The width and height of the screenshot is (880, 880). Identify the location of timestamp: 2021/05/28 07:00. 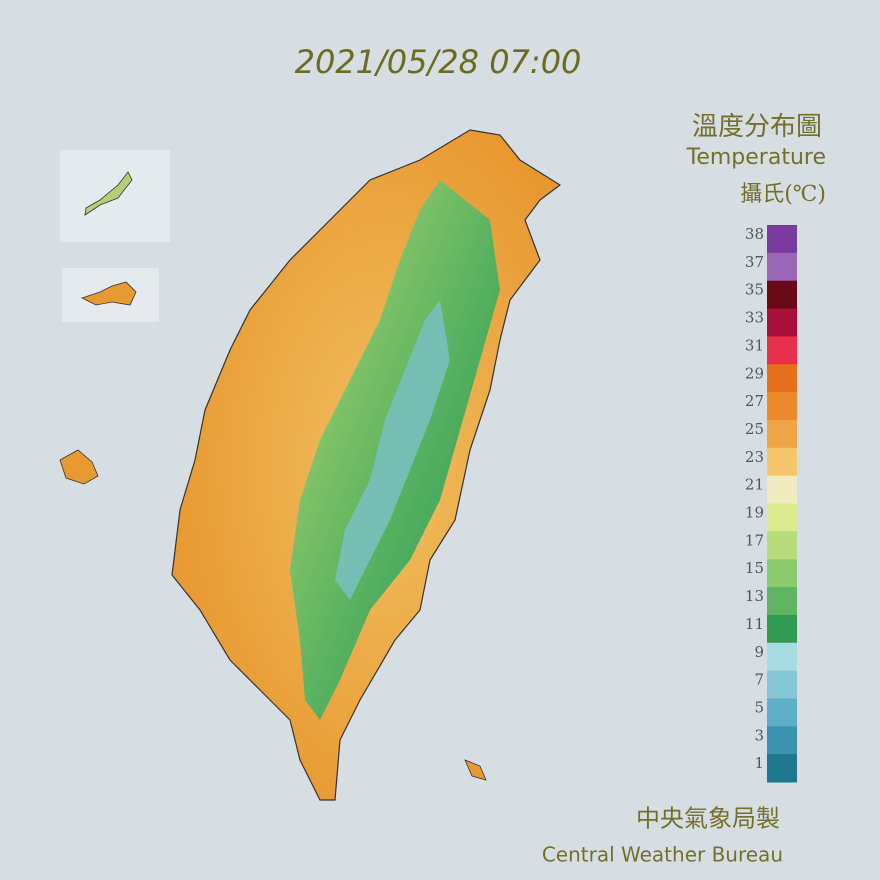
(438, 62).